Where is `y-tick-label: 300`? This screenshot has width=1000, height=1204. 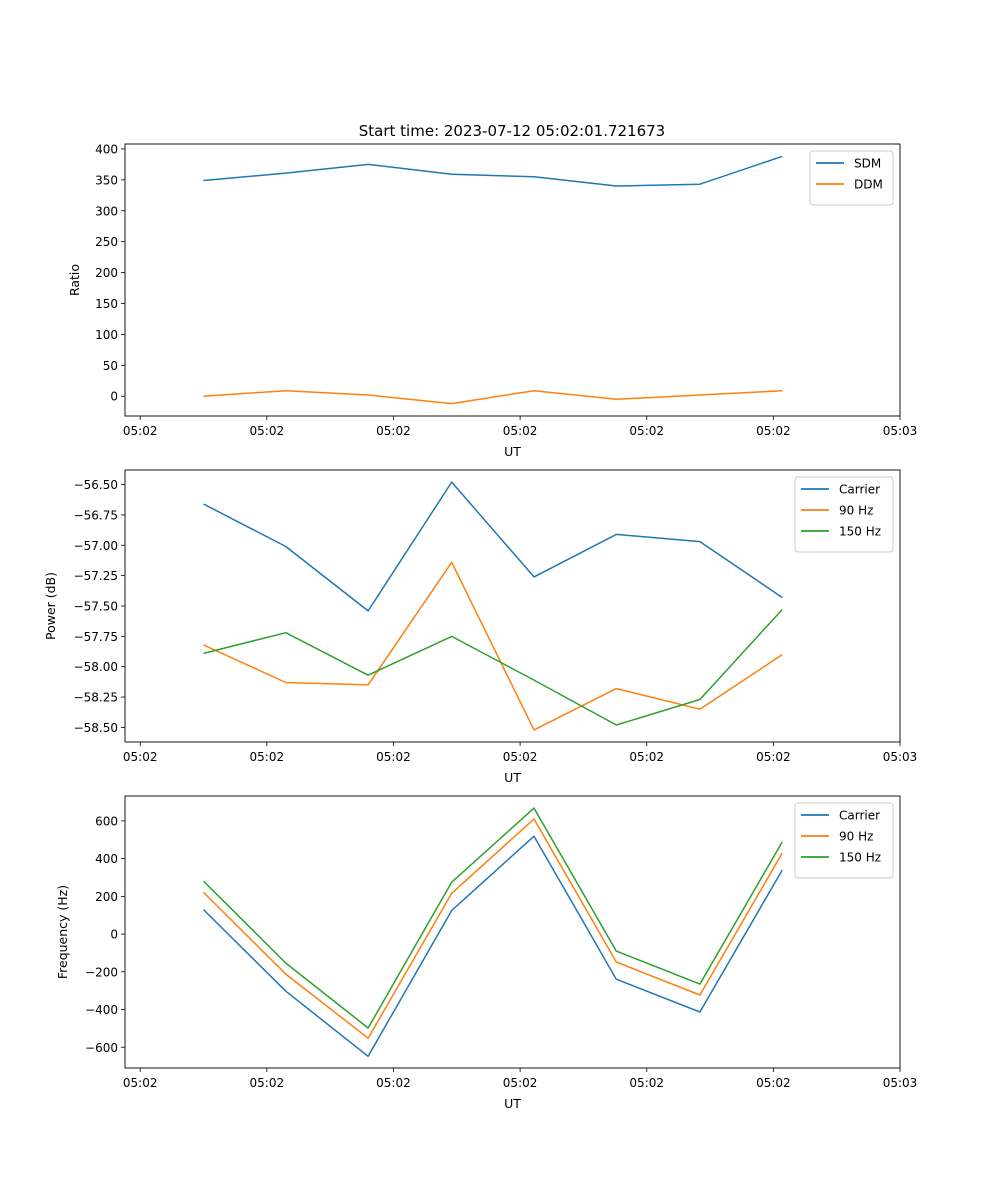
y-tick-label: 300 is located at coordinates (106, 211).